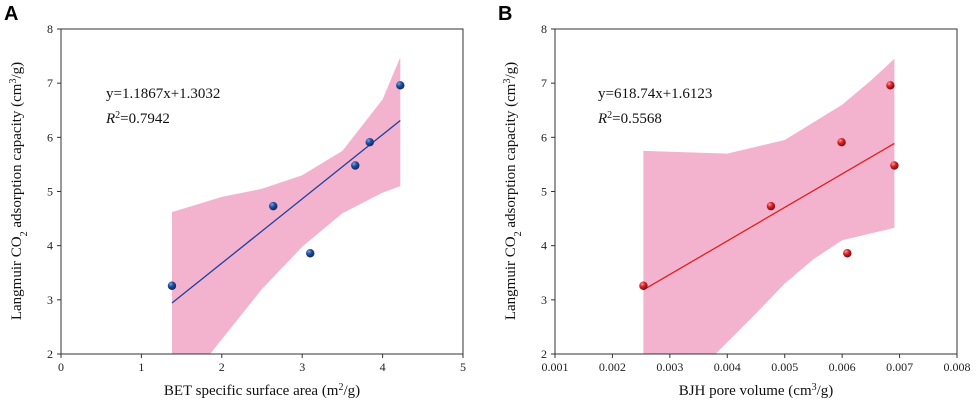 The height and width of the screenshot is (401, 976). What do you see at coordinates (555, 367) in the screenshot?
I see `x-tick-label: 0.001` at bounding box center [555, 367].